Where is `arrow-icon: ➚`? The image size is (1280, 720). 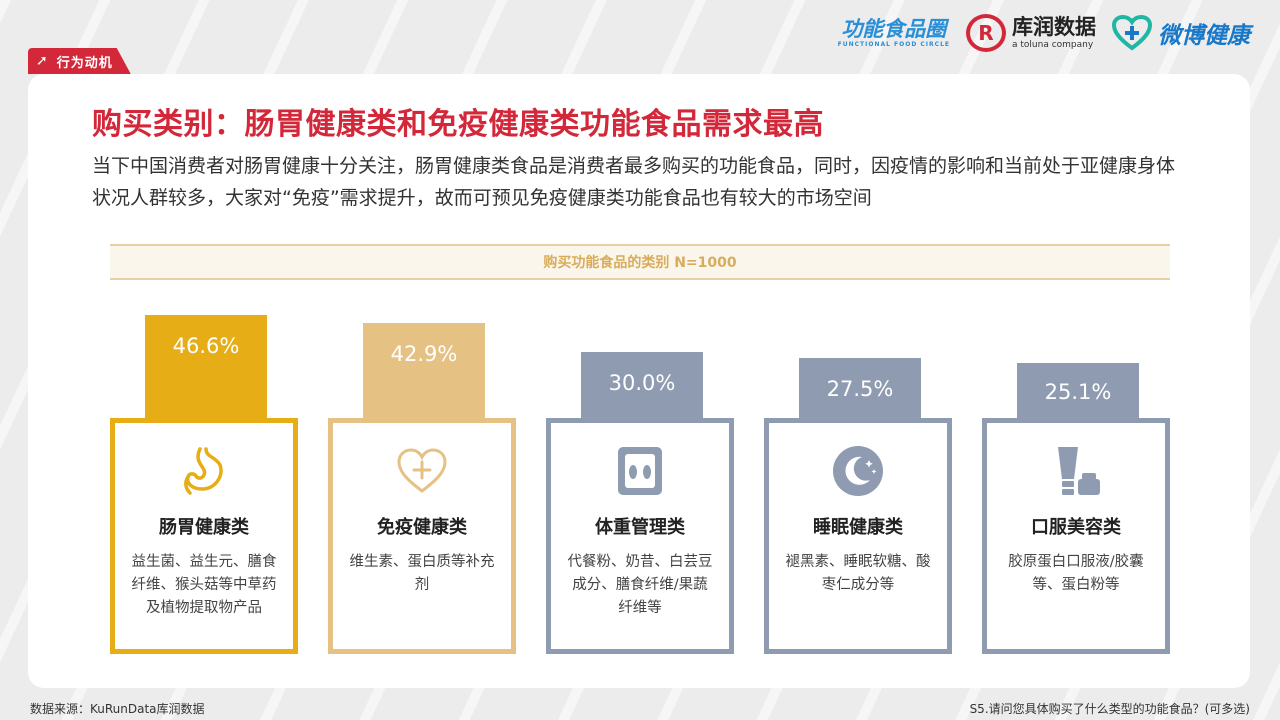 arrow-icon: ➚ is located at coordinates (42, 61).